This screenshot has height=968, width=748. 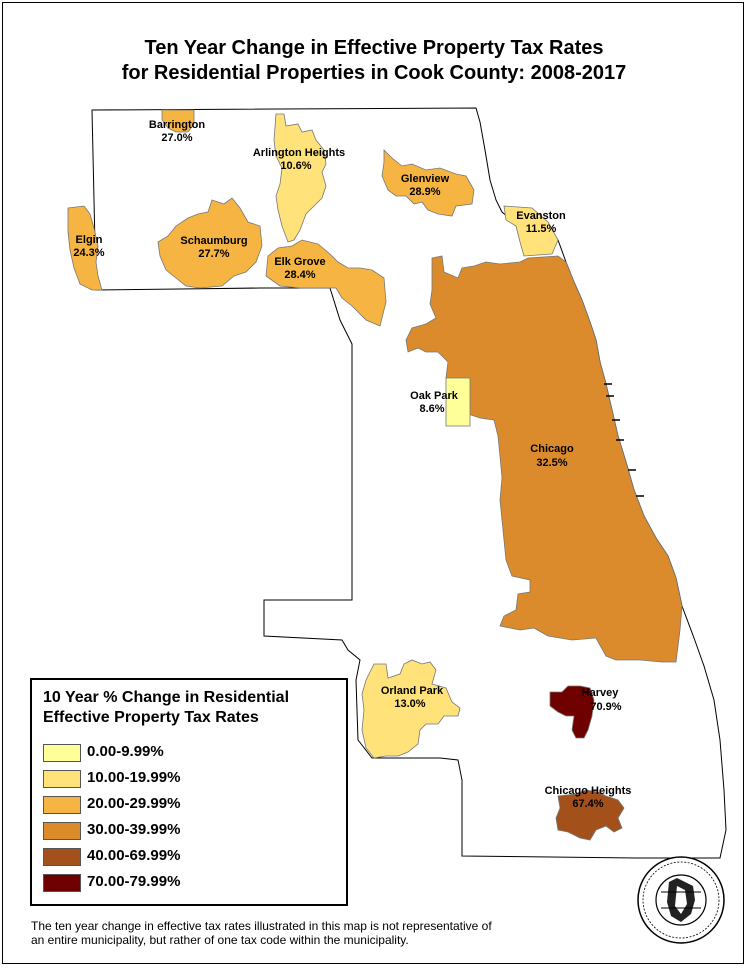 I want to click on label-barrington-value: 27.0%, so click(x=176, y=138).